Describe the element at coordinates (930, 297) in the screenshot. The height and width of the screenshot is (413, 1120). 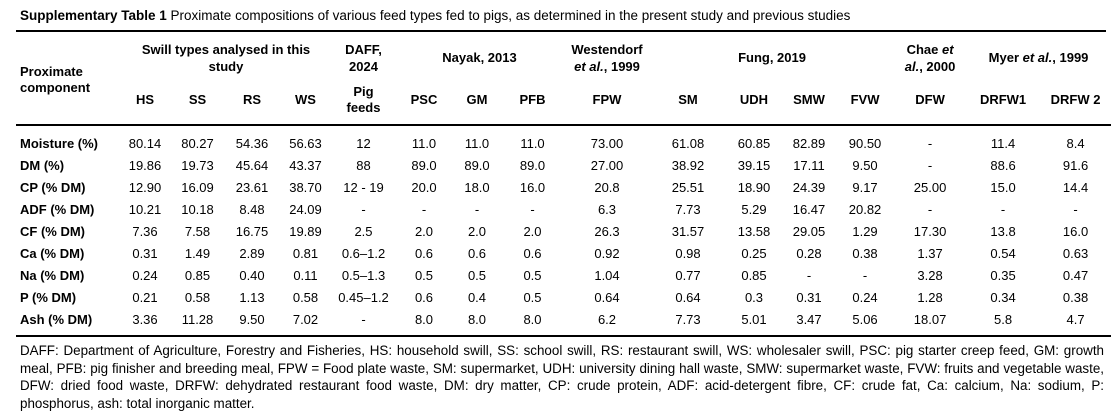
I see `data-cell: 1.28` at that location.